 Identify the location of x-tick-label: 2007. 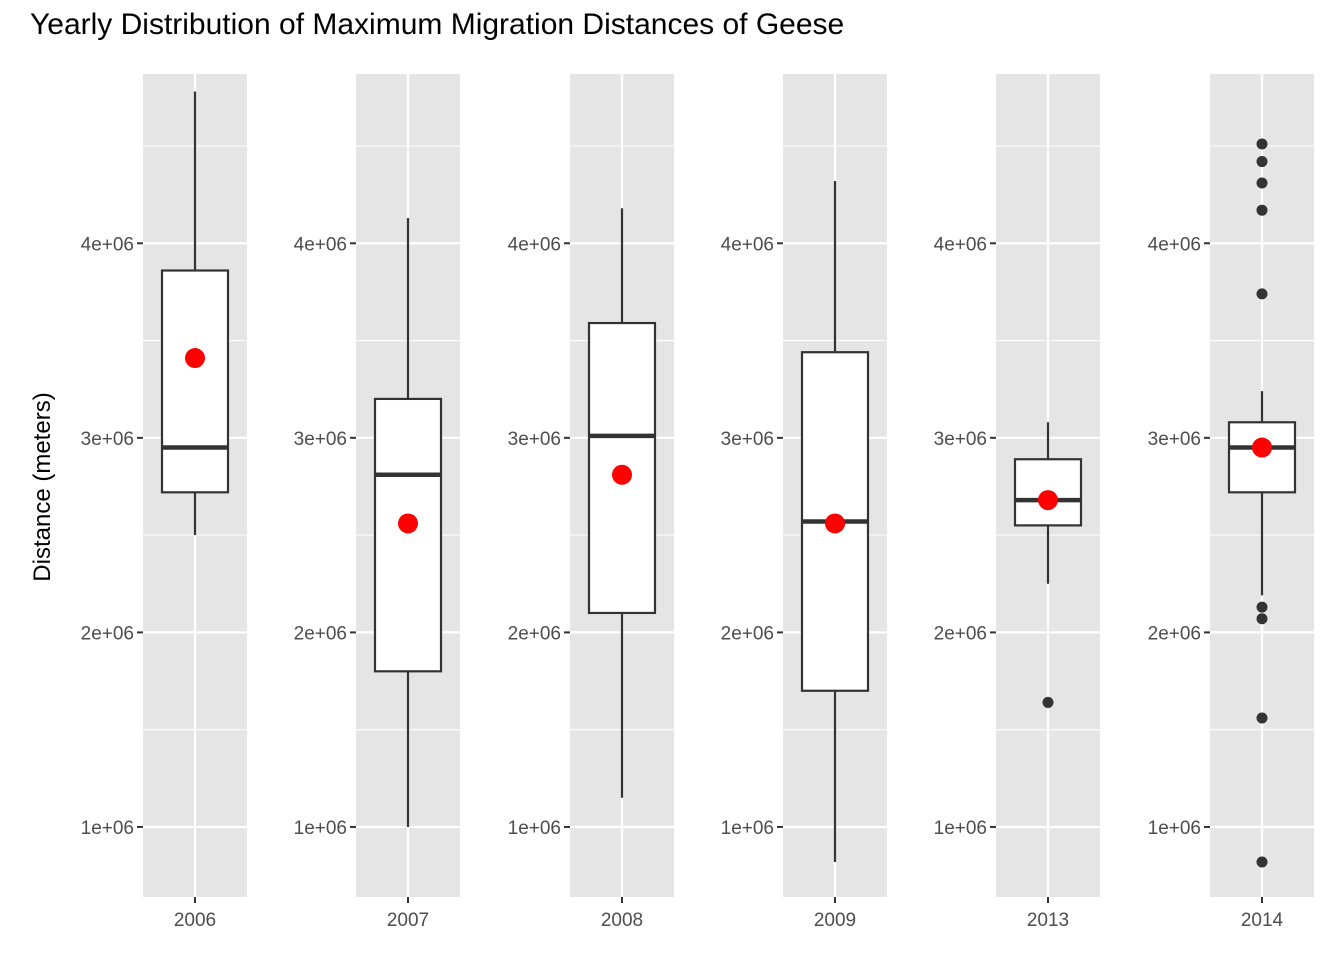
(408, 920).